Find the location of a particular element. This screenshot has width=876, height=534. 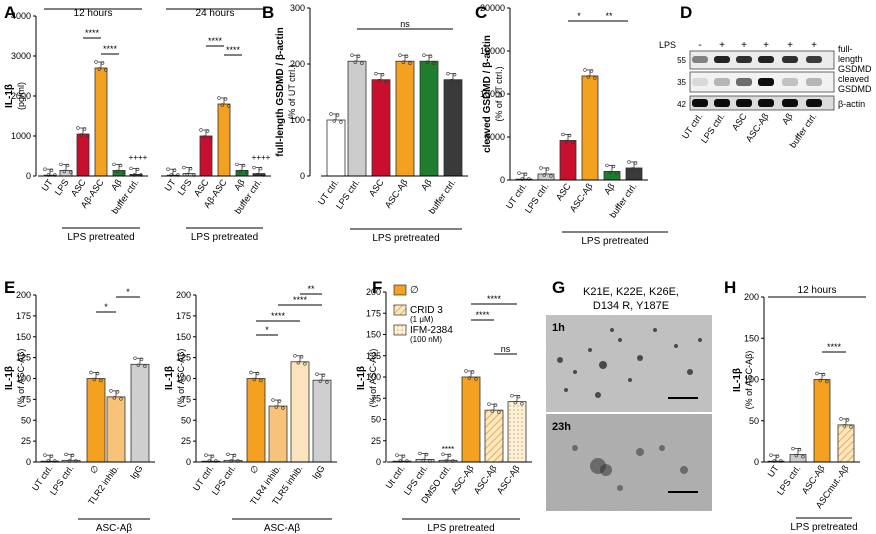

band-full-length is located at coordinates (790, 59).